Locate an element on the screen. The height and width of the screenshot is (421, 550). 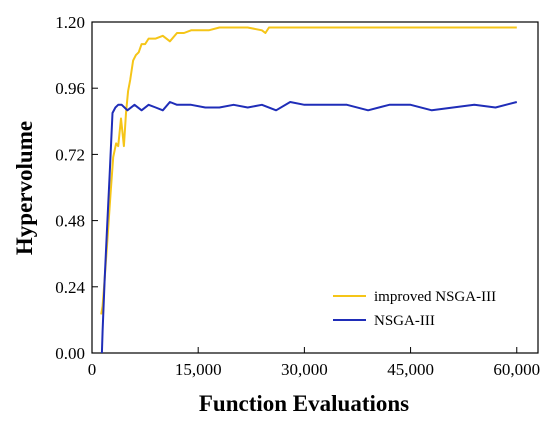
y-tick-label: 0.00 is located at coordinates (70, 353).